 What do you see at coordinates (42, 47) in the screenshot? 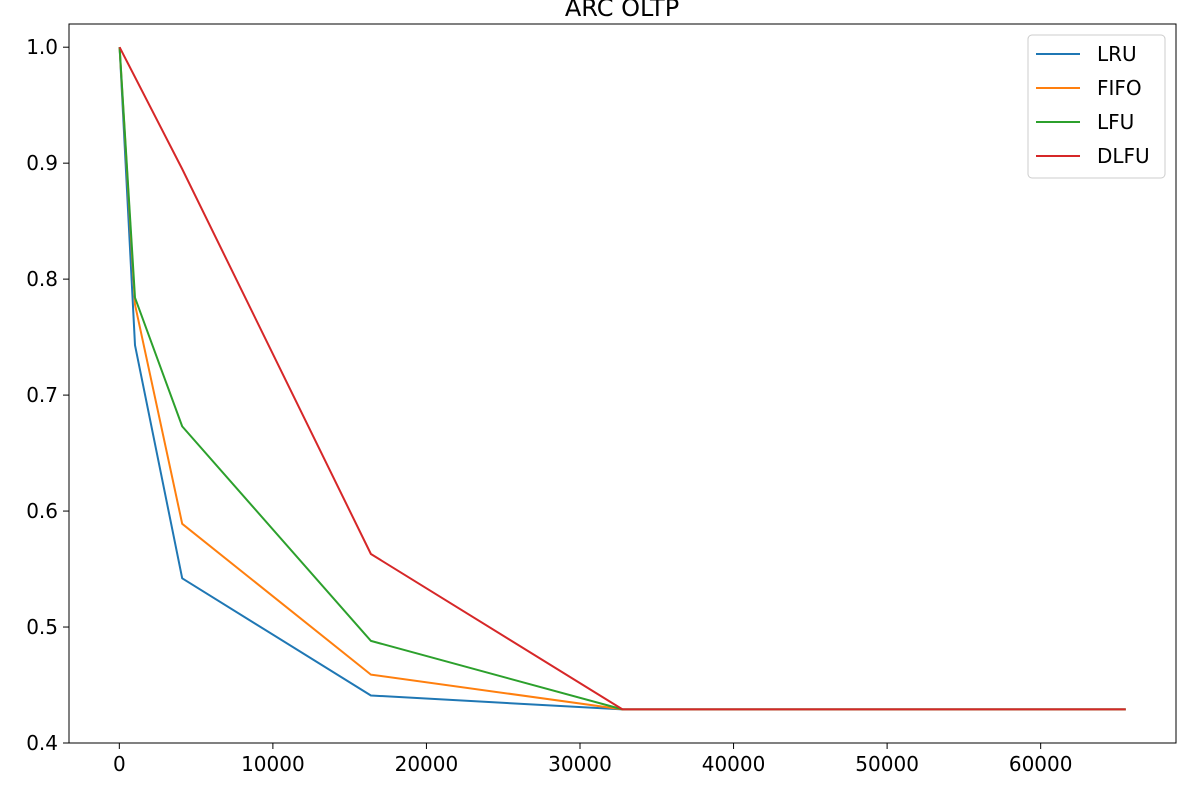
I see `y-tick-label: 1.0` at bounding box center [42, 47].